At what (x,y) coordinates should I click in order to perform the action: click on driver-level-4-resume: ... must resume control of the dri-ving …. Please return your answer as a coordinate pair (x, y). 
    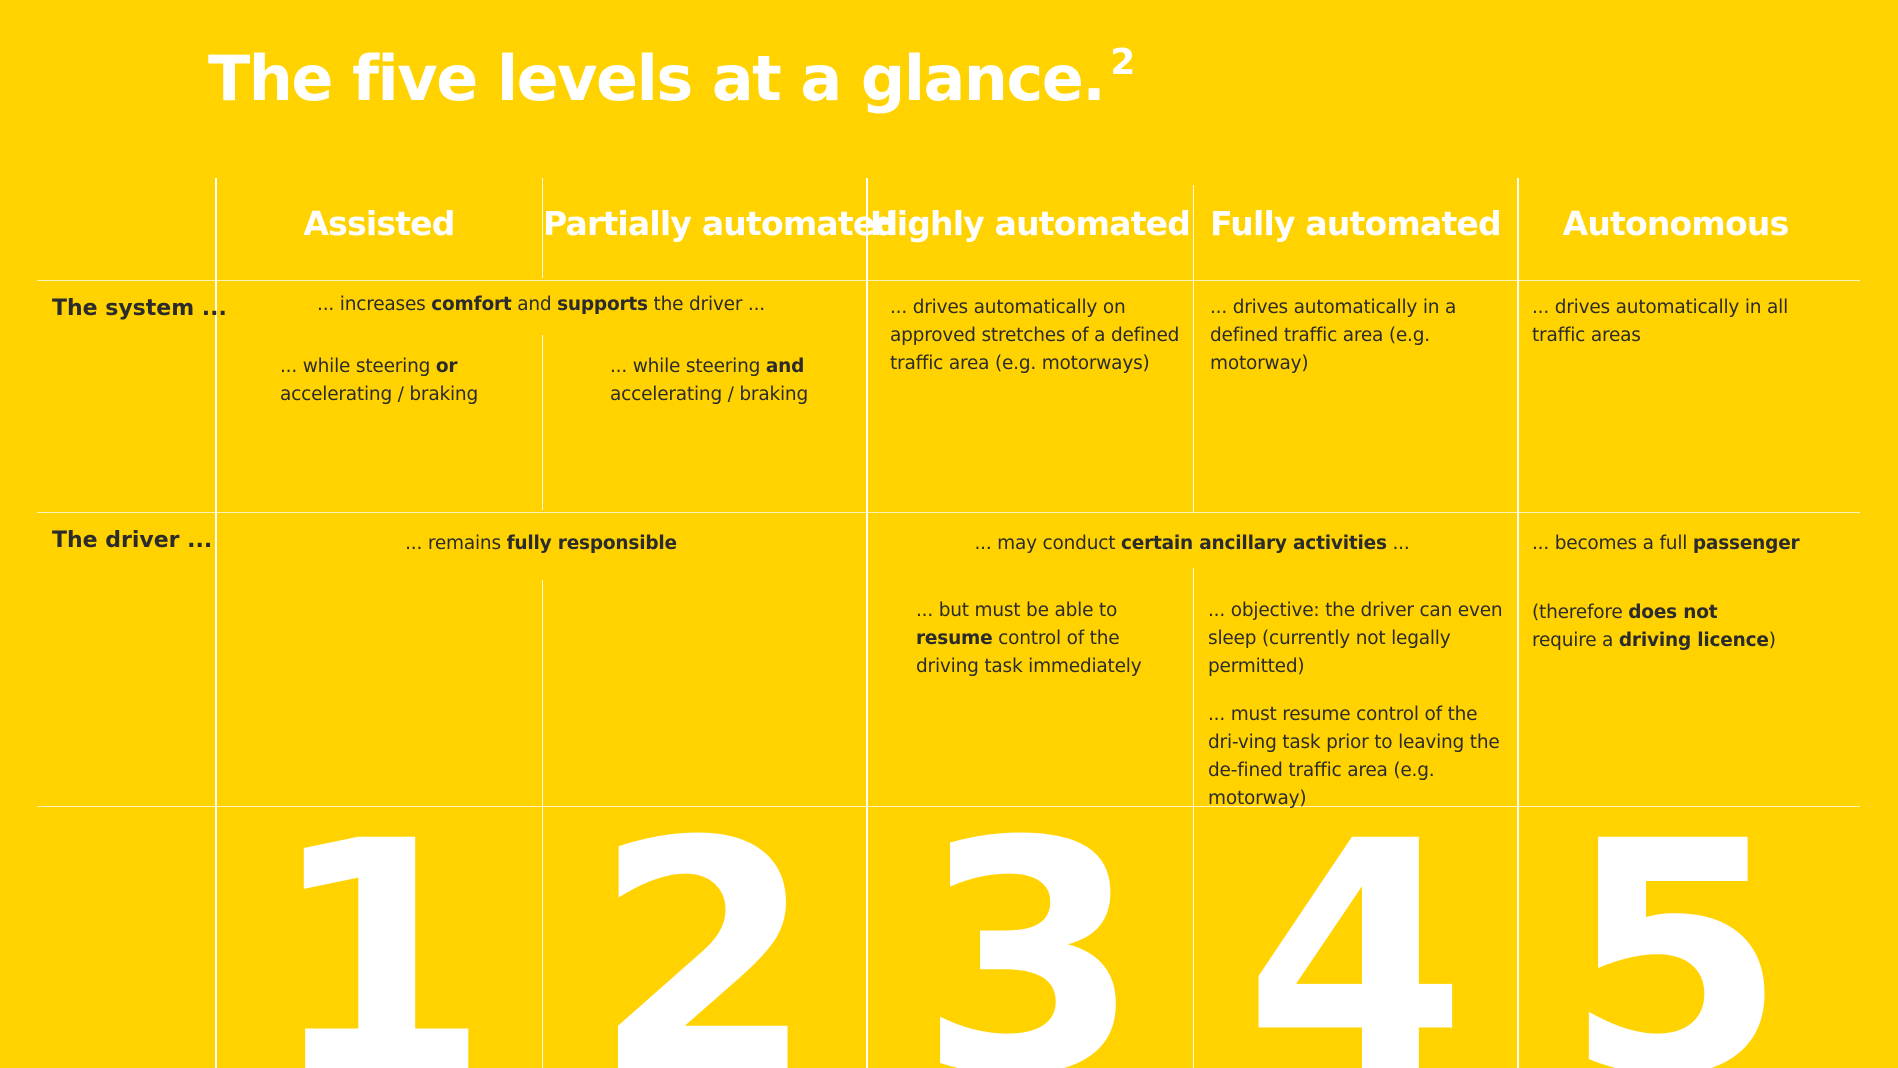
    Looking at the image, I should click on (1354, 756).